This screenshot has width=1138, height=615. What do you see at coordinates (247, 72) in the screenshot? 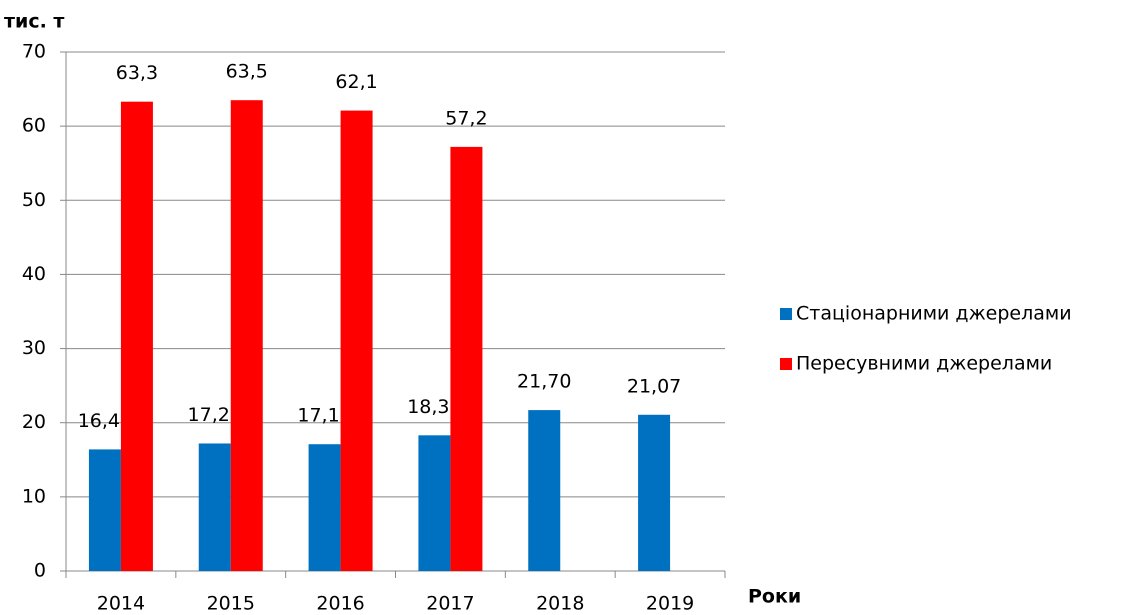
I see `data-label: 63,5` at bounding box center [247, 72].